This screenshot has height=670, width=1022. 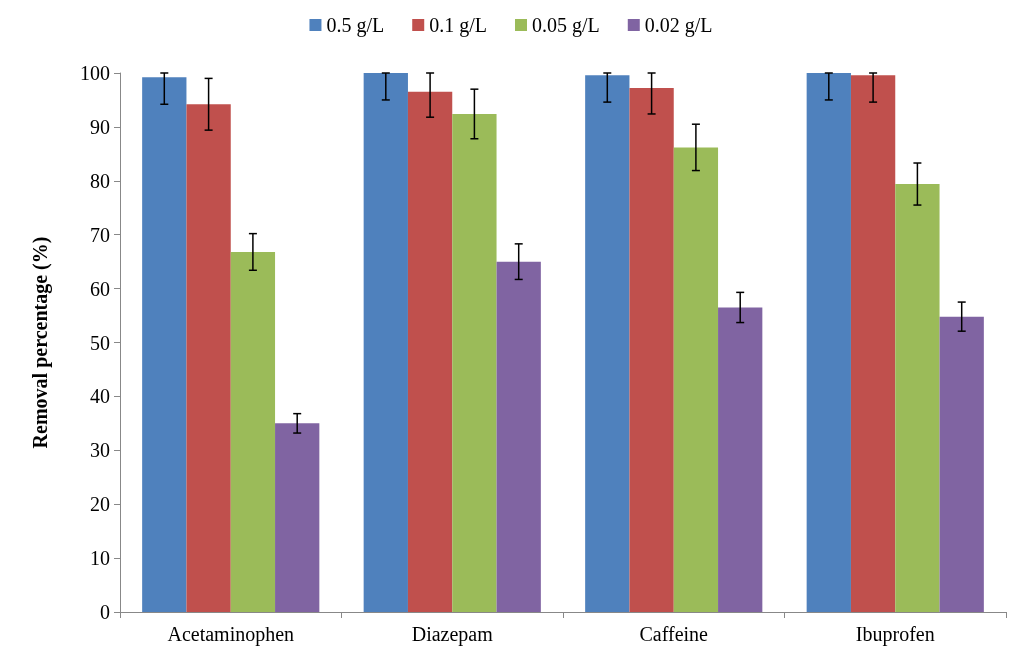 I want to click on legend-label: 0.5 g/L, so click(x=355, y=25).